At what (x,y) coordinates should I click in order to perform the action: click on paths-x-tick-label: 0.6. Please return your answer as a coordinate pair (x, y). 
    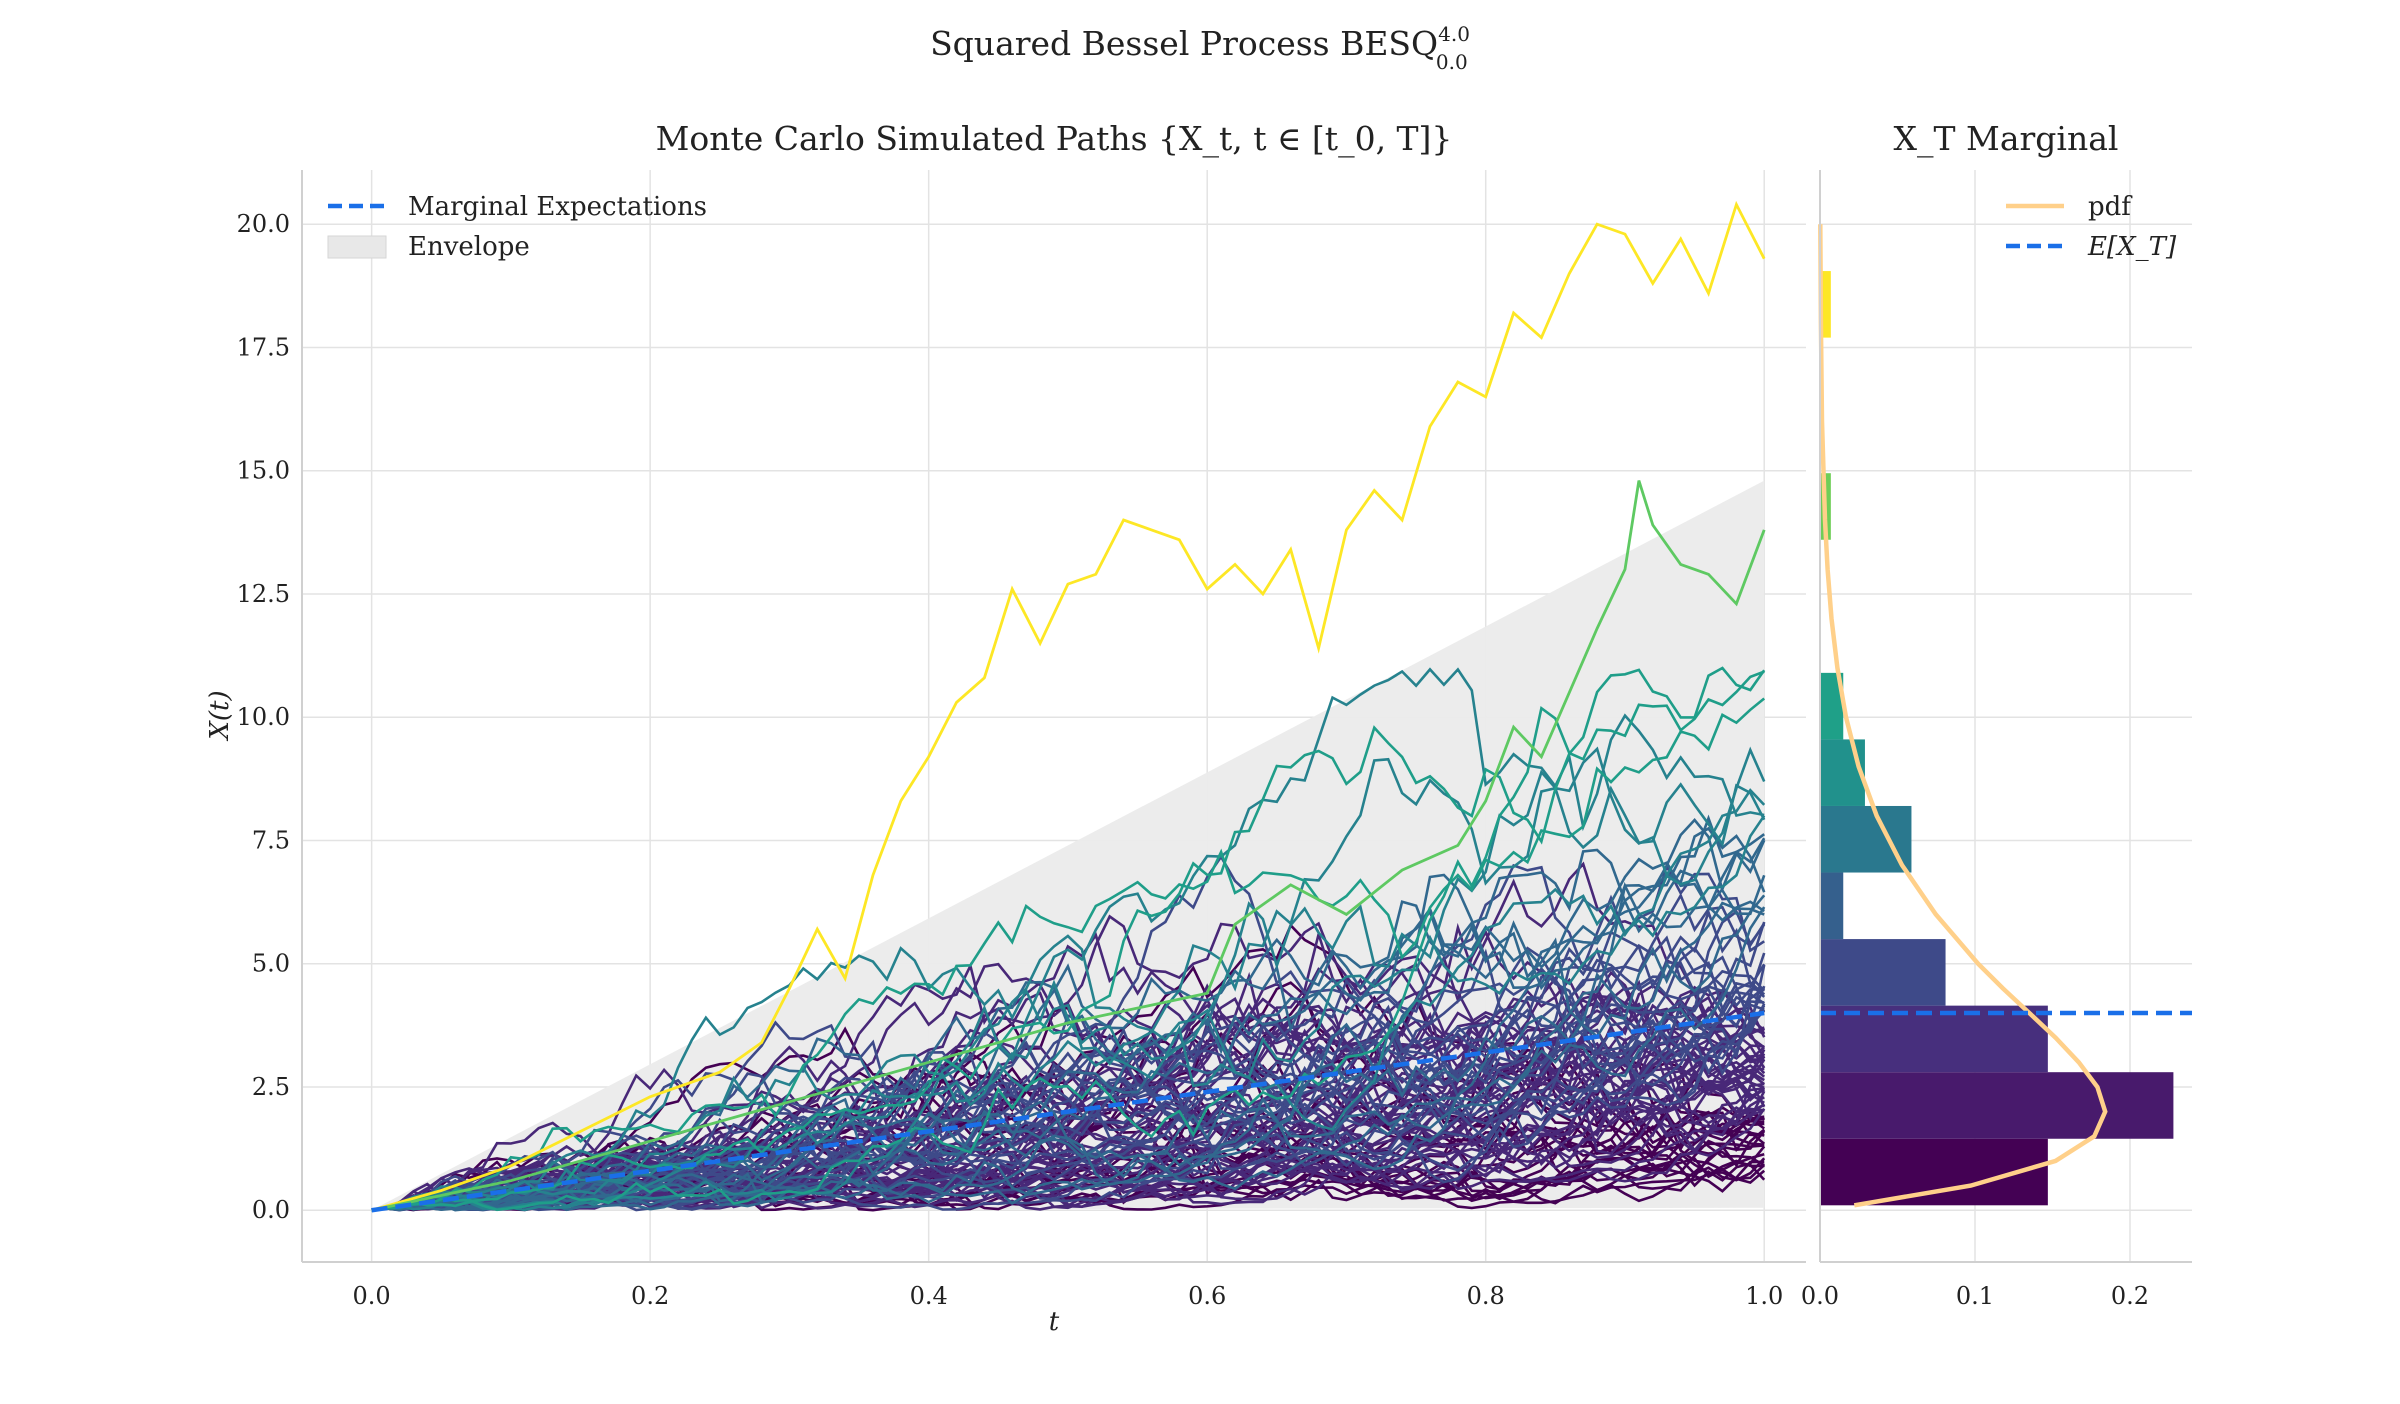
    Looking at the image, I should click on (1207, 1296).